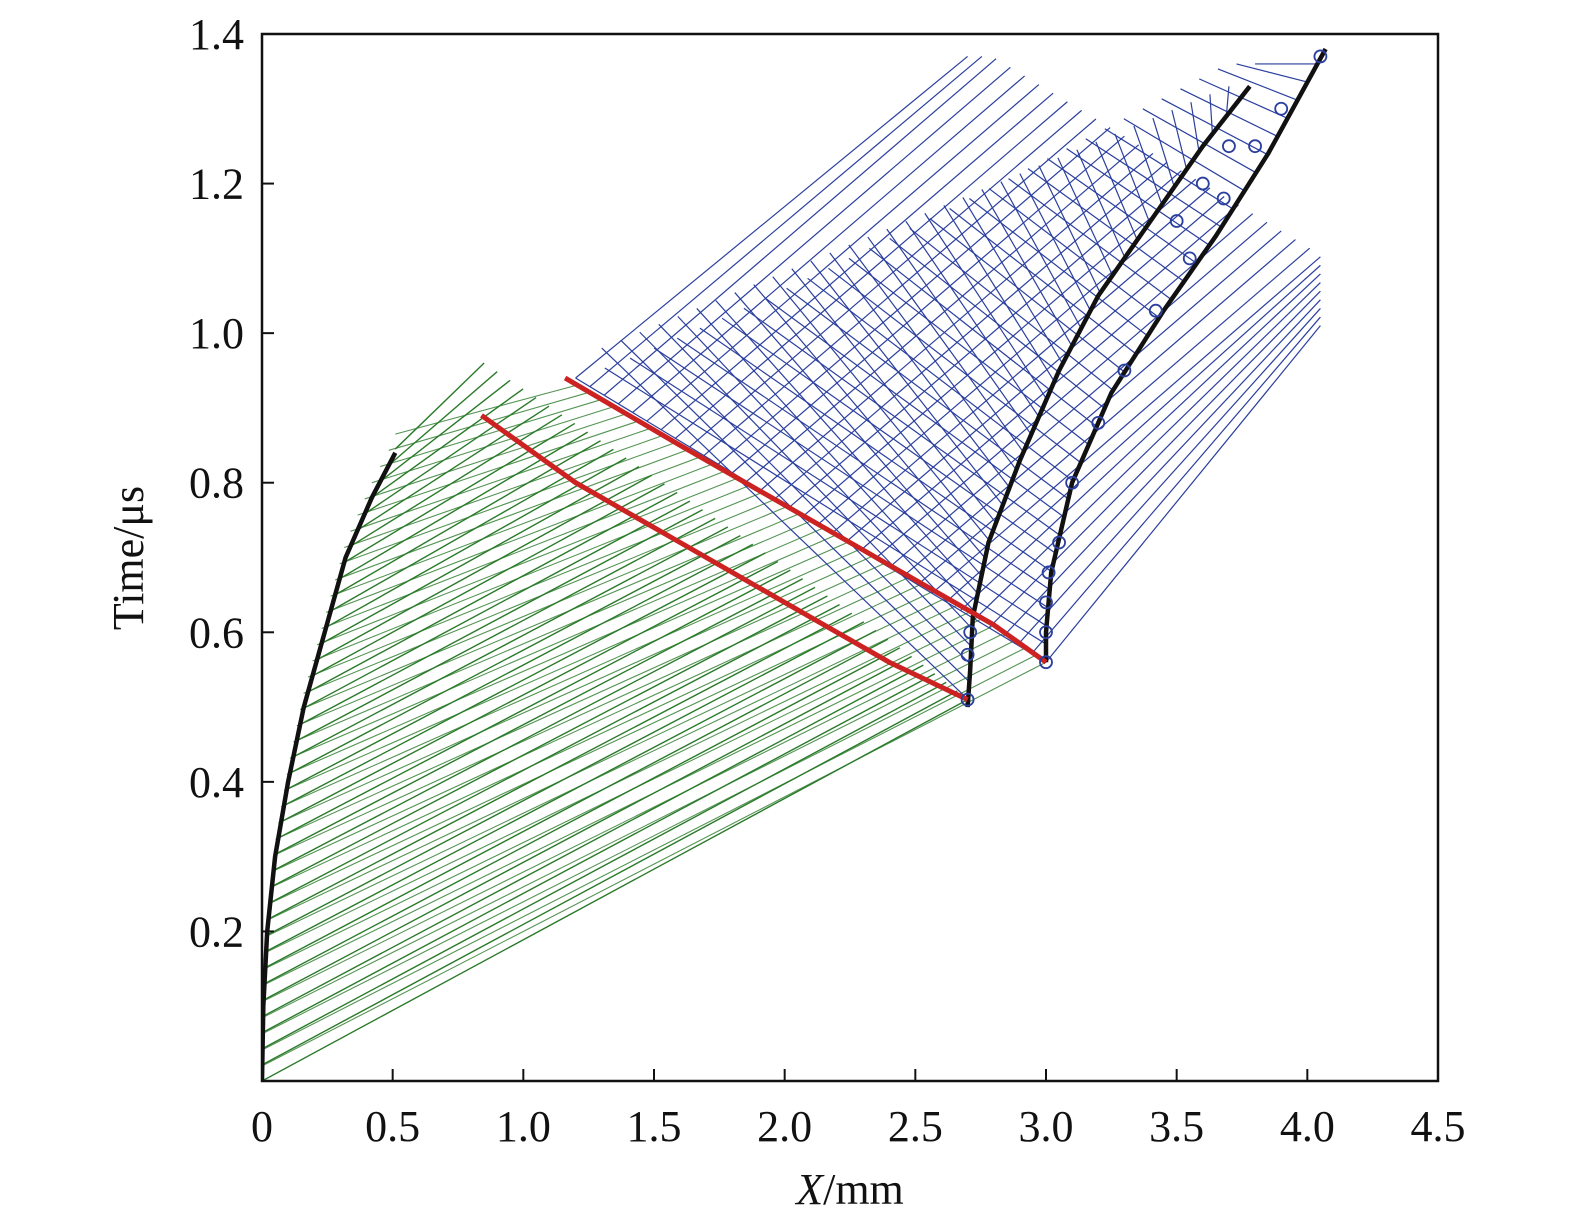  What do you see at coordinates (1176, 1126) in the screenshot?
I see `x-tick-label: 3.5` at bounding box center [1176, 1126].